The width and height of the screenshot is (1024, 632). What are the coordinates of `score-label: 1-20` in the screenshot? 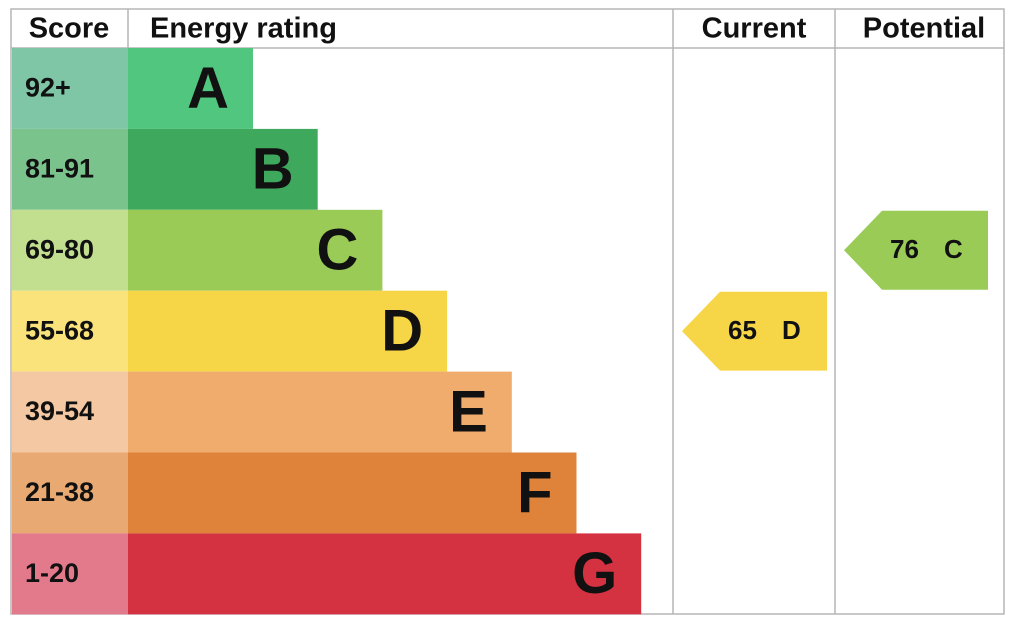 It's located at (52, 573).